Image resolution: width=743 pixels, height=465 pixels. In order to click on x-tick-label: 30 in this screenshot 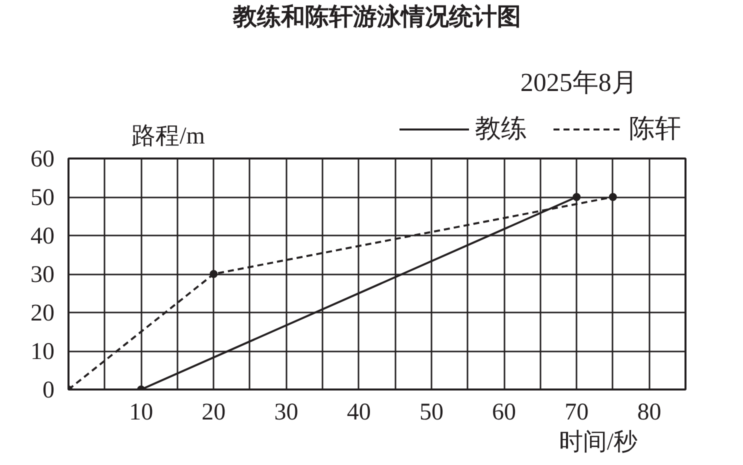, I will do `click(286, 413)`.